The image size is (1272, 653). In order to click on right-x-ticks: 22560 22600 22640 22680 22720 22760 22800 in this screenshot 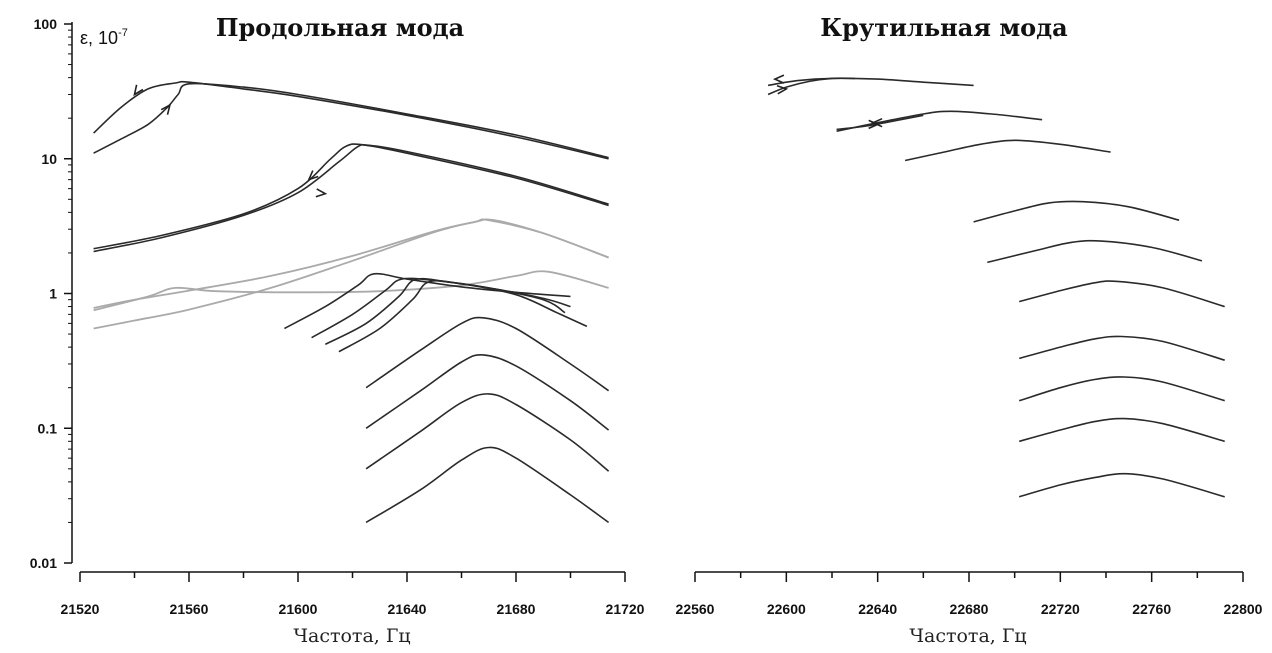, I will do `click(969, 594)`.